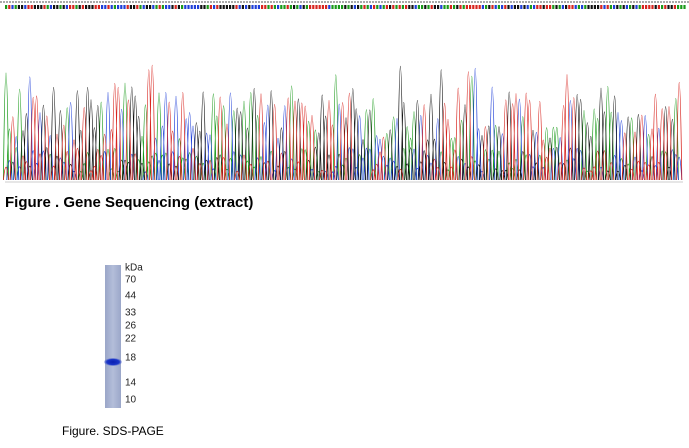  Describe the element at coordinates (131, 313) in the screenshot. I see `marker-label: 33` at that location.